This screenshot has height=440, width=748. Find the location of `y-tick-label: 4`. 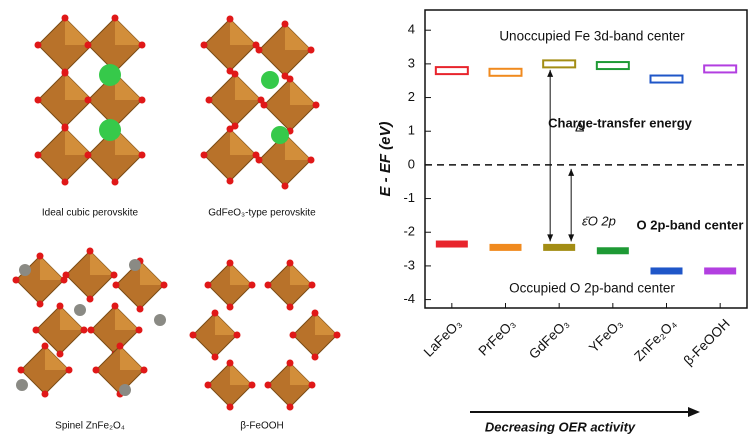

y-tick-label: 4 is located at coordinates (411, 29).